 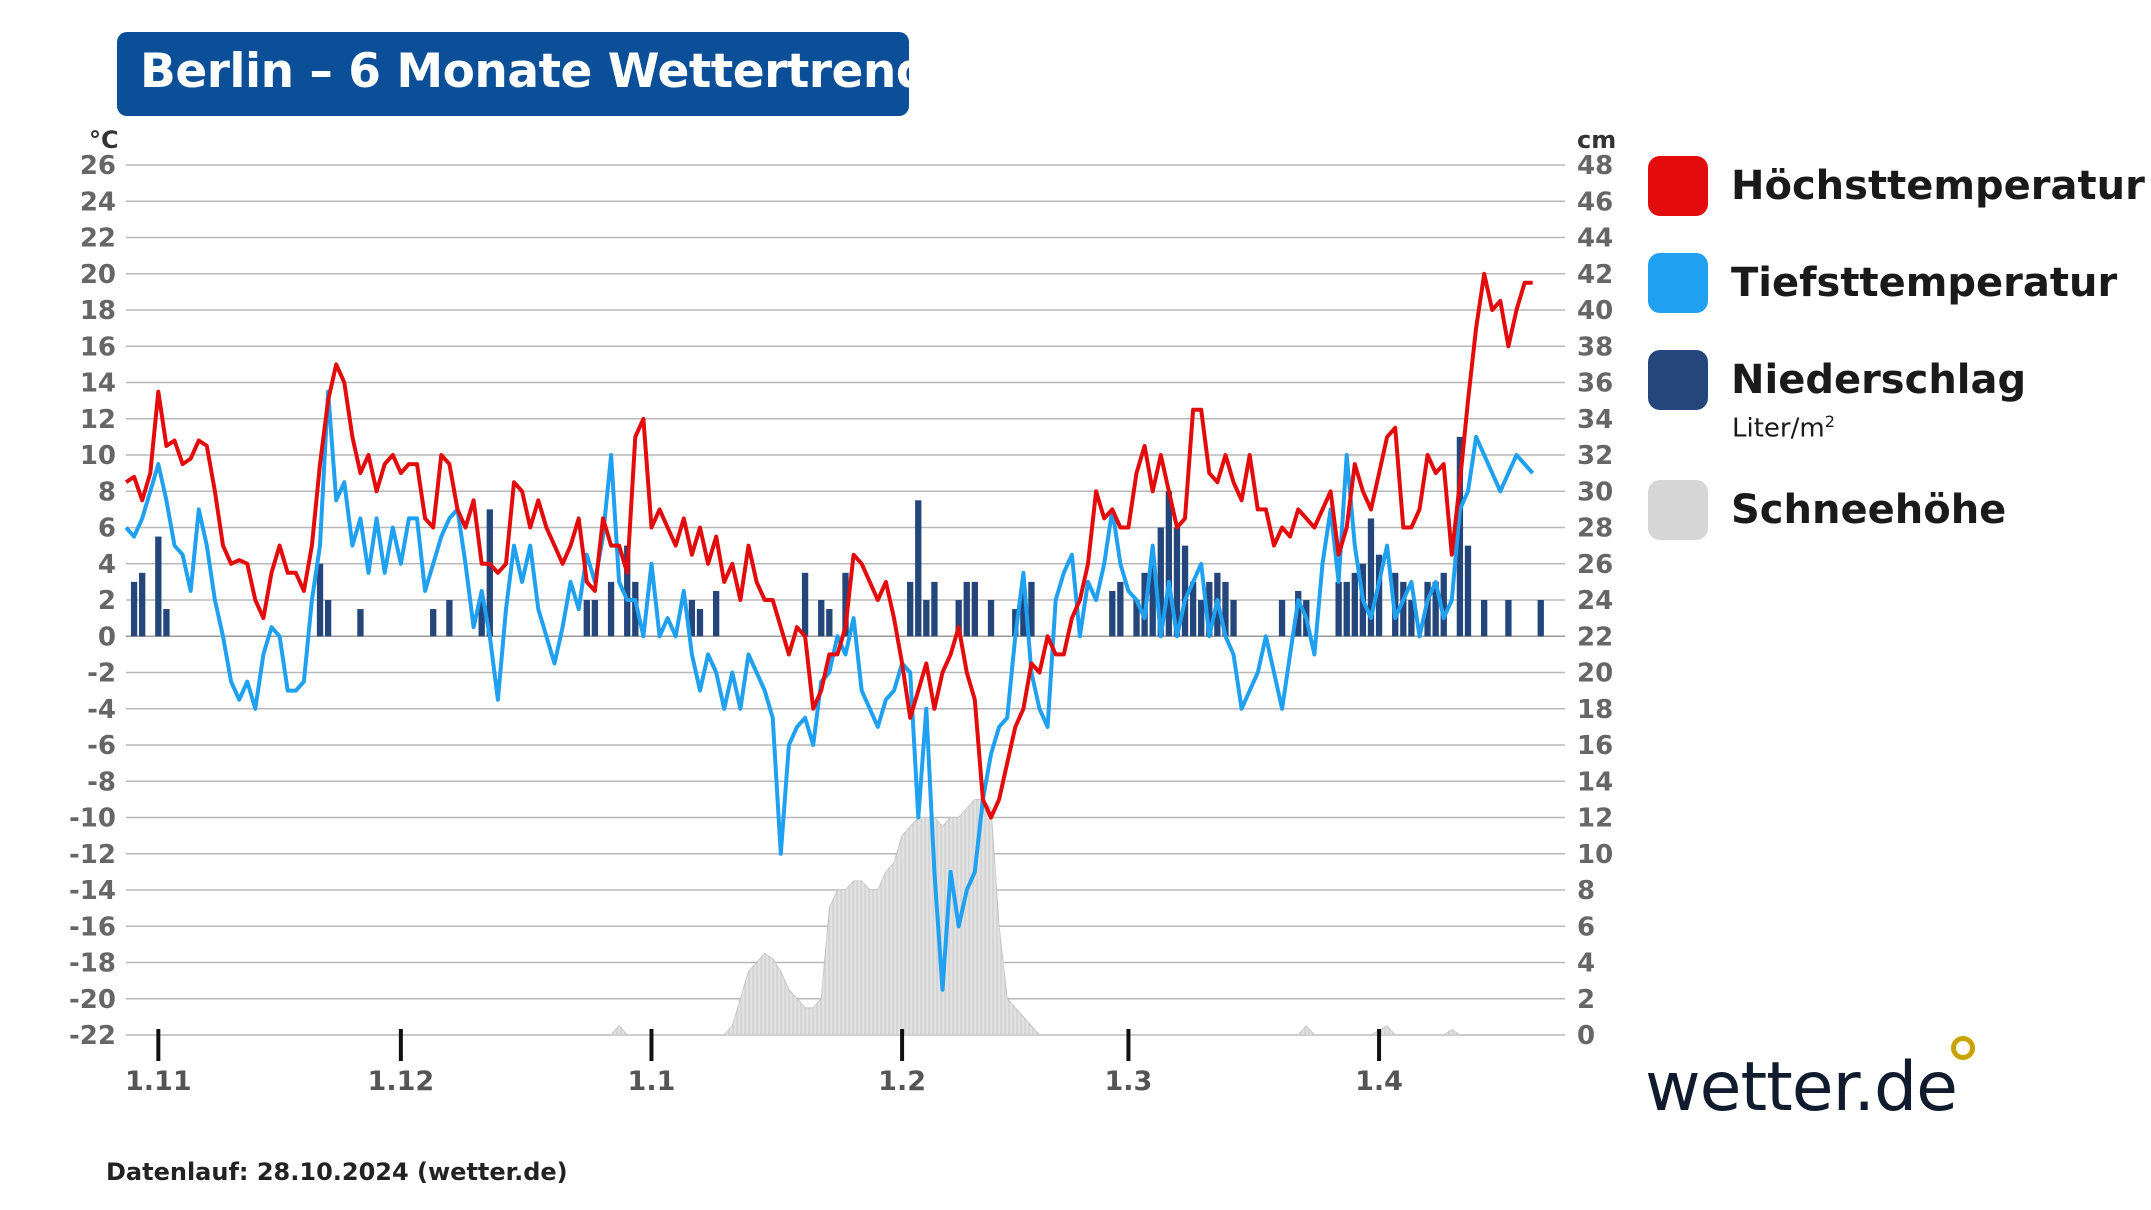 What do you see at coordinates (107, 601) in the screenshot?
I see `y-left-tick-label: 2` at bounding box center [107, 601].